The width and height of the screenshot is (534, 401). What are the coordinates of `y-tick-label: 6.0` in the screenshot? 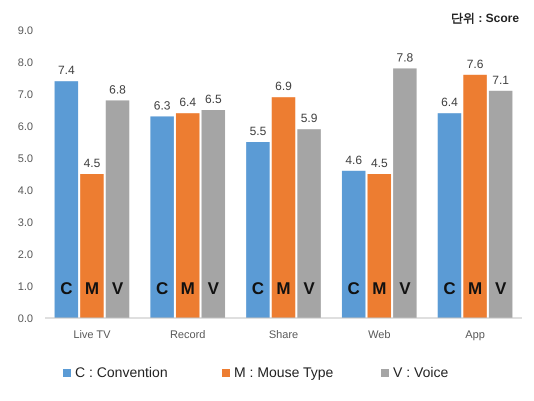 It's located at (25, 126).